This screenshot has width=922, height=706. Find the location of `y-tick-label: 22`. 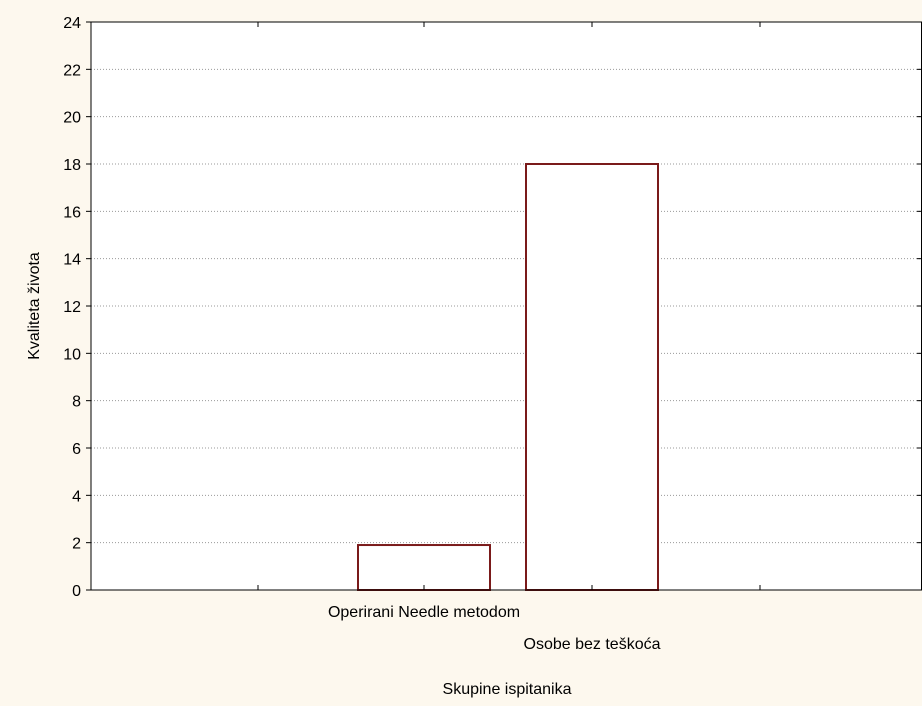

y-tick-label: 22 is located at coordinates (72, 70).